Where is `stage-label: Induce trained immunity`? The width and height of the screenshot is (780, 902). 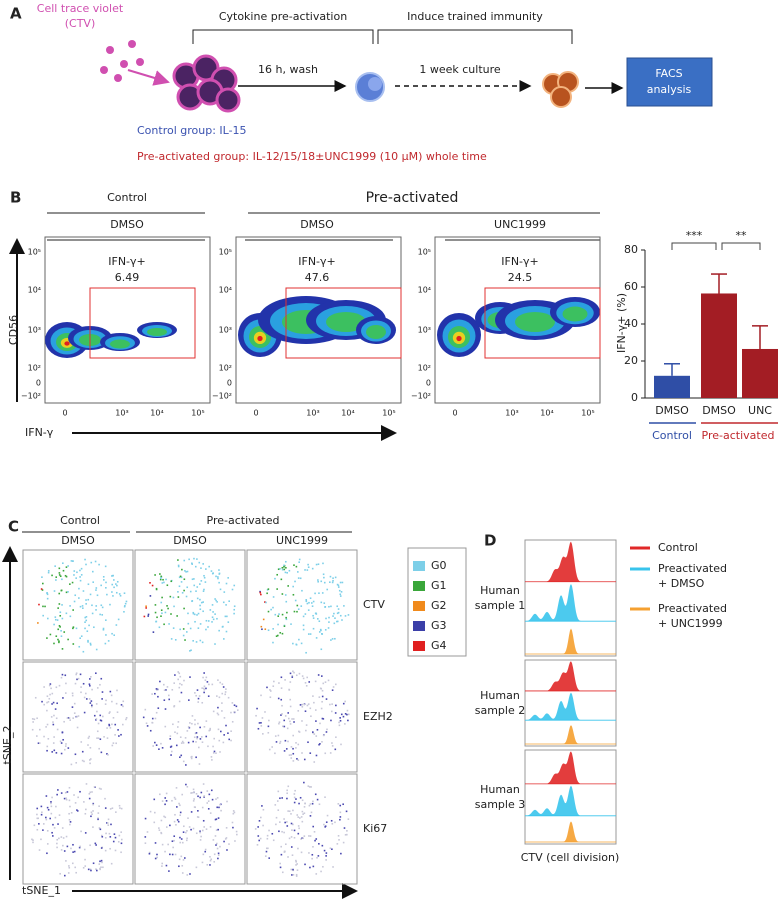 stage-label: Induce trained immunity is located at coordinates (475, 16).